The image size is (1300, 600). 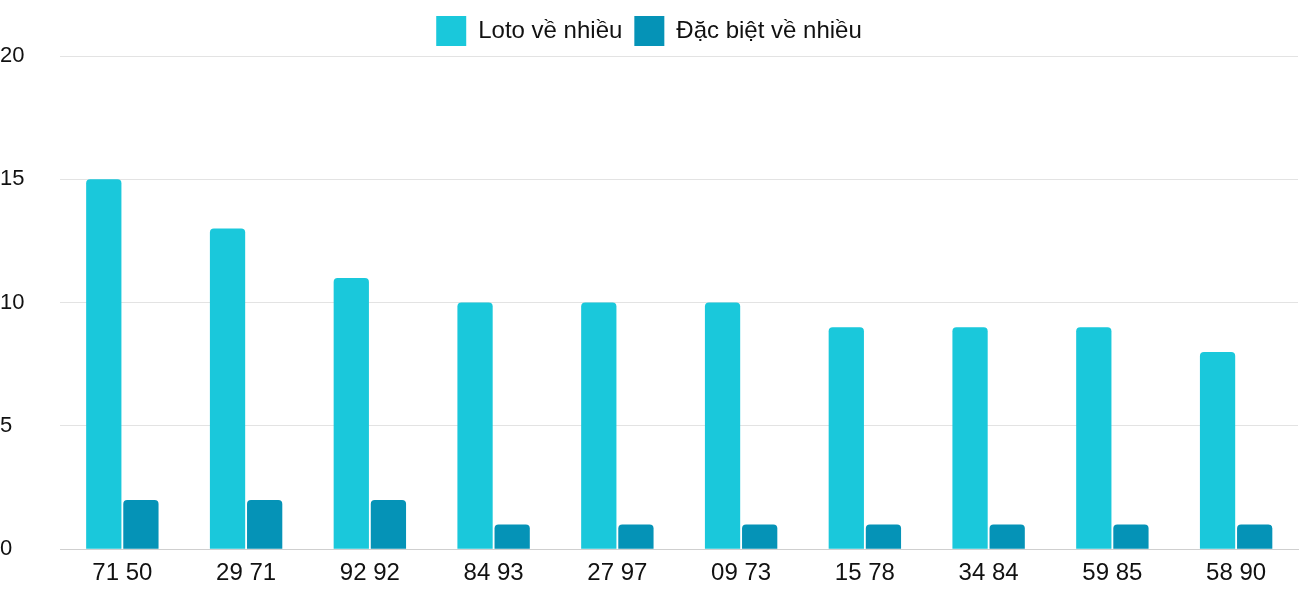 What do you see at coordinates (12, 301) in the screenshot?
I see `y-tick-label: 10` at bounding box center [12, 301].